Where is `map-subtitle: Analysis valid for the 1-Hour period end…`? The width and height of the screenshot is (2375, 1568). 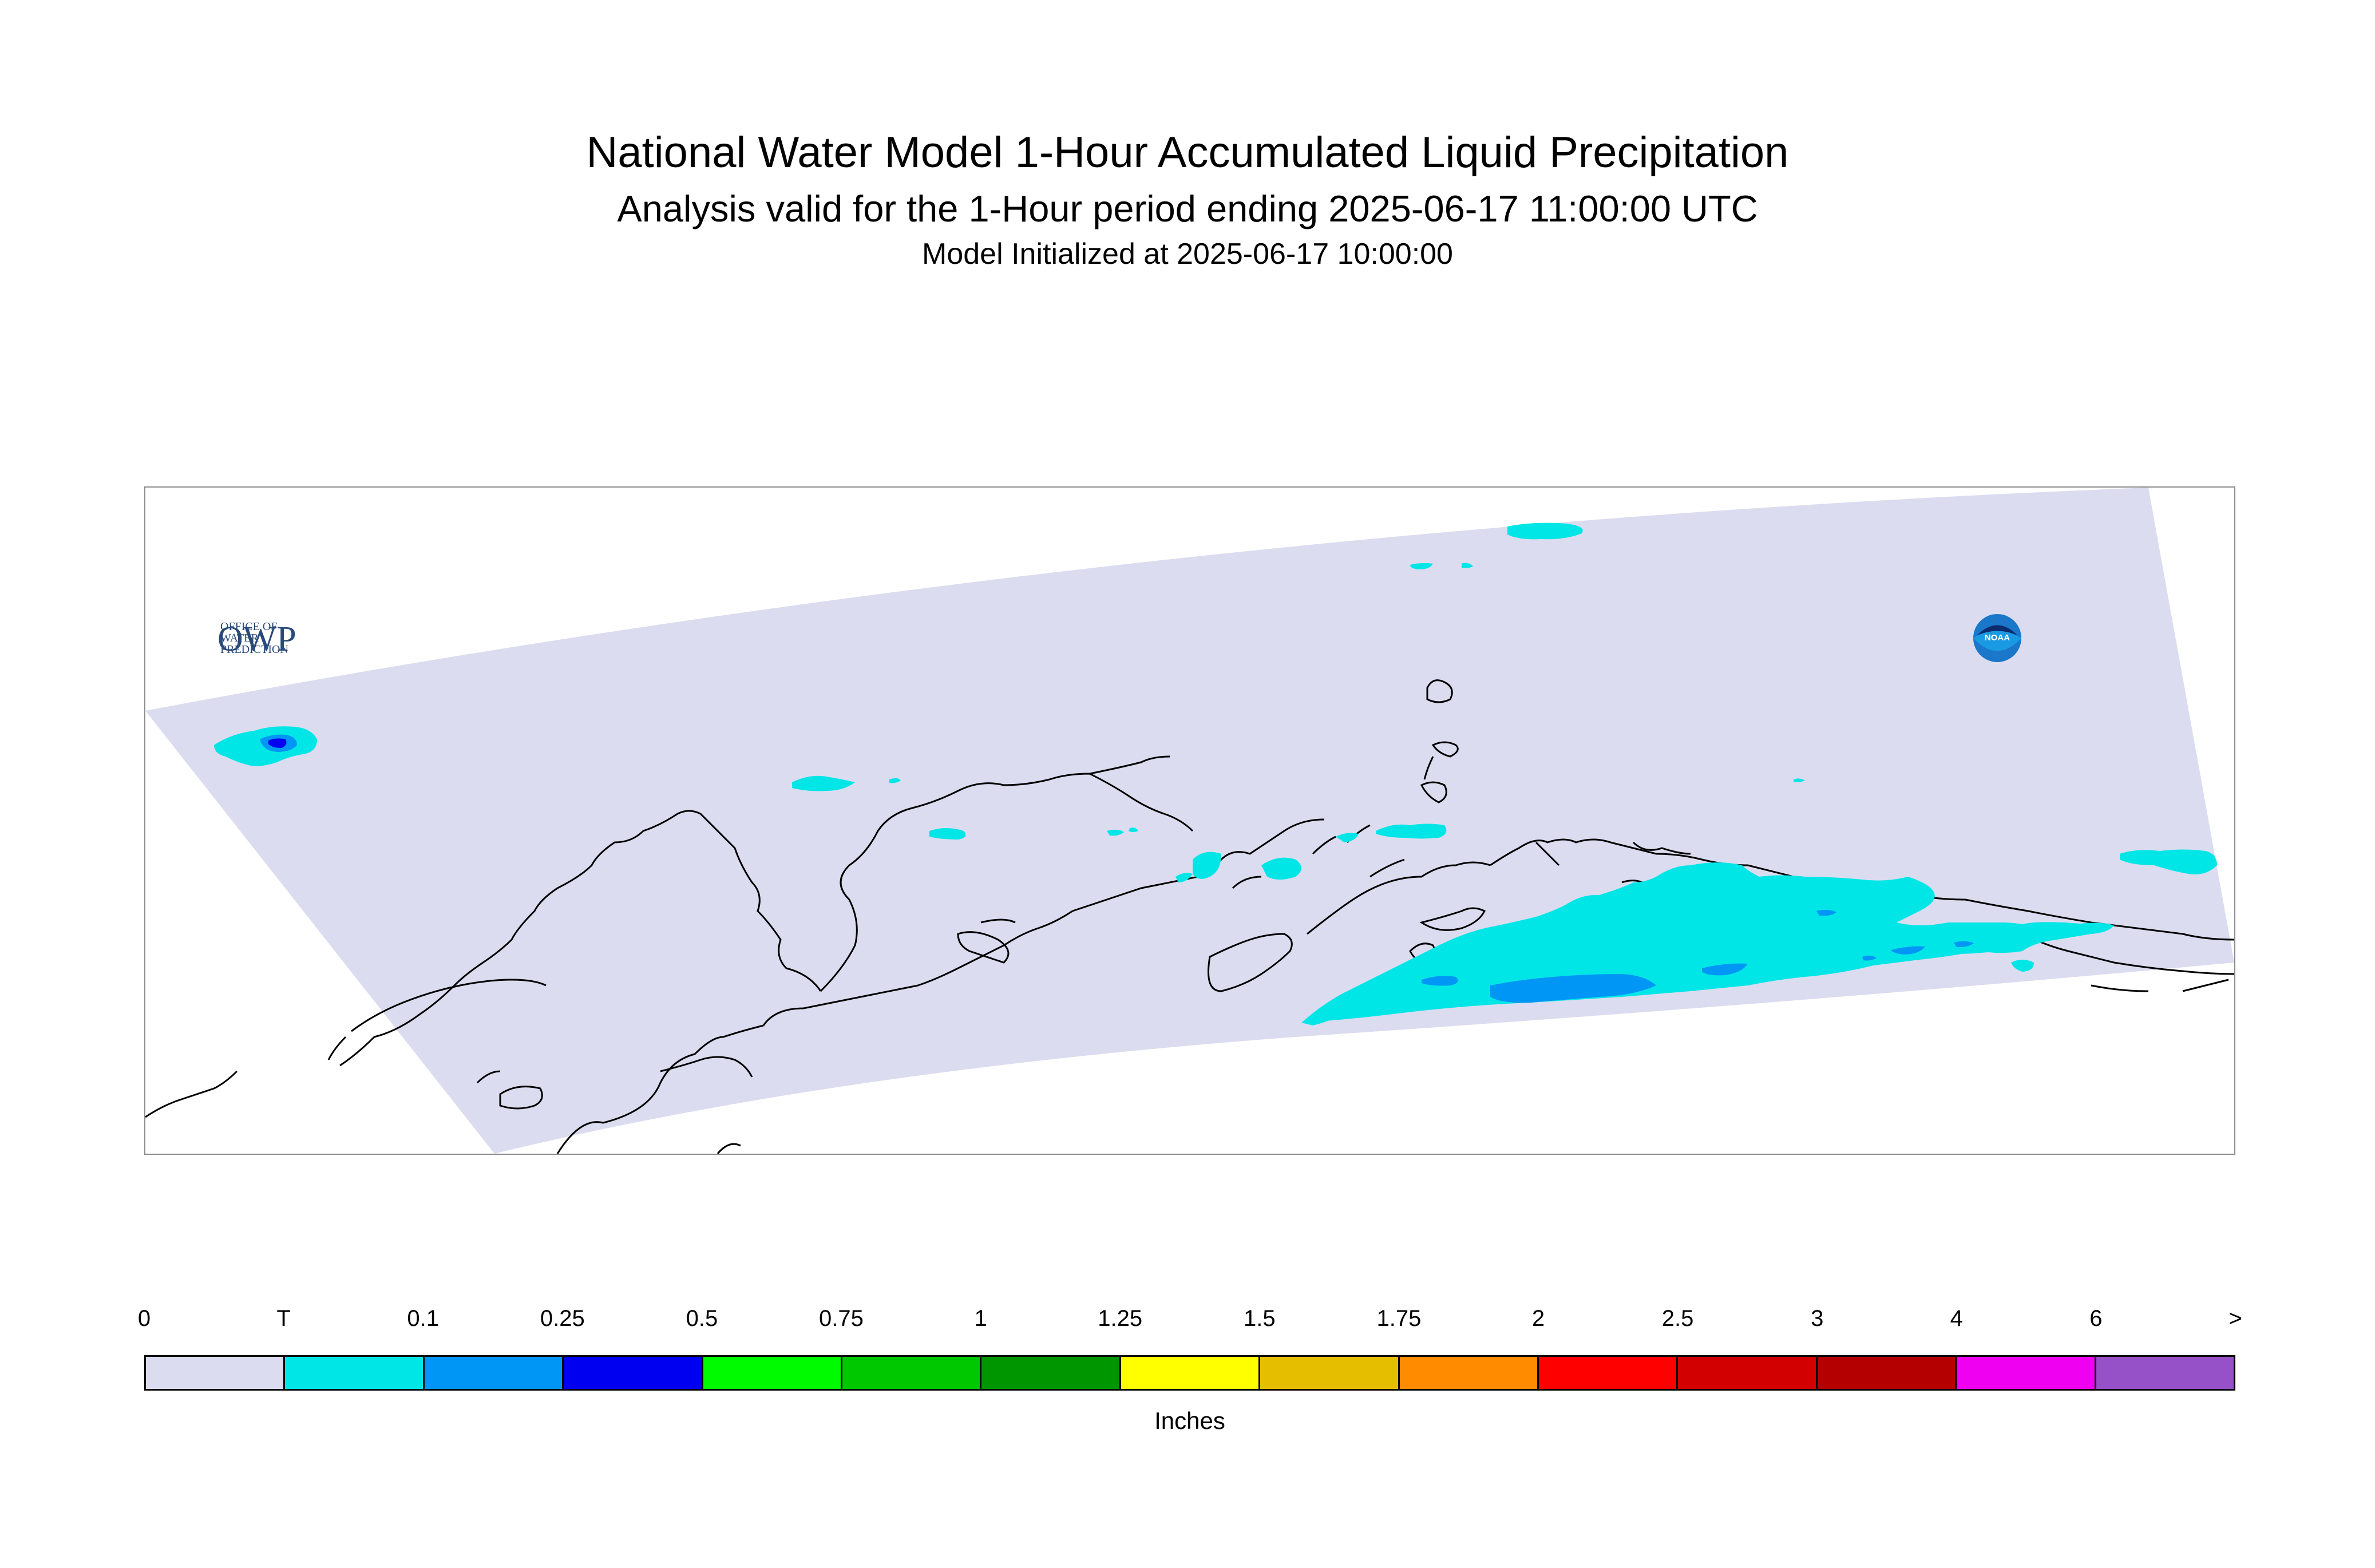
map-subtitle: Analysis valid for the 1-Hour period end… is located at coordinates (1187, 208).